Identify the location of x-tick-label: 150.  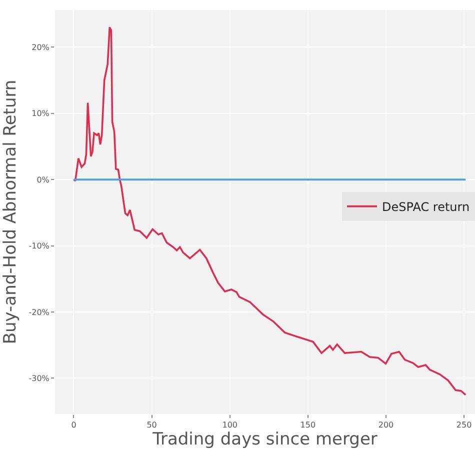
(308, 425).